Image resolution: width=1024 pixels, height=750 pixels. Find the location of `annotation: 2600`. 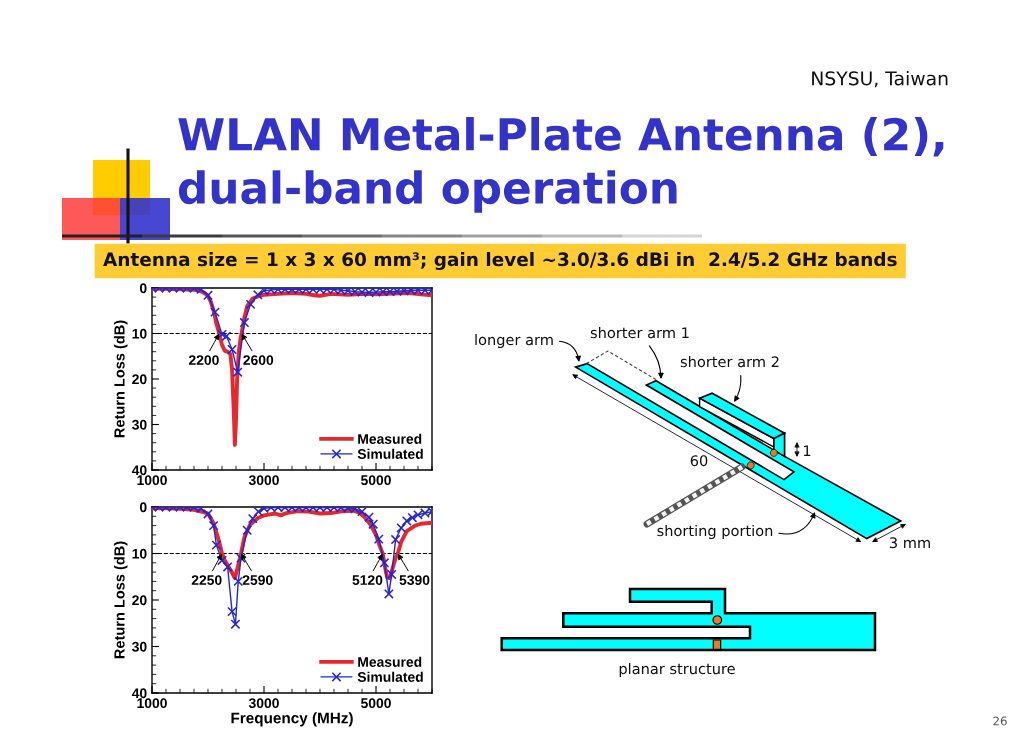

annotation: 2600 is located at coordinates (258, 360).